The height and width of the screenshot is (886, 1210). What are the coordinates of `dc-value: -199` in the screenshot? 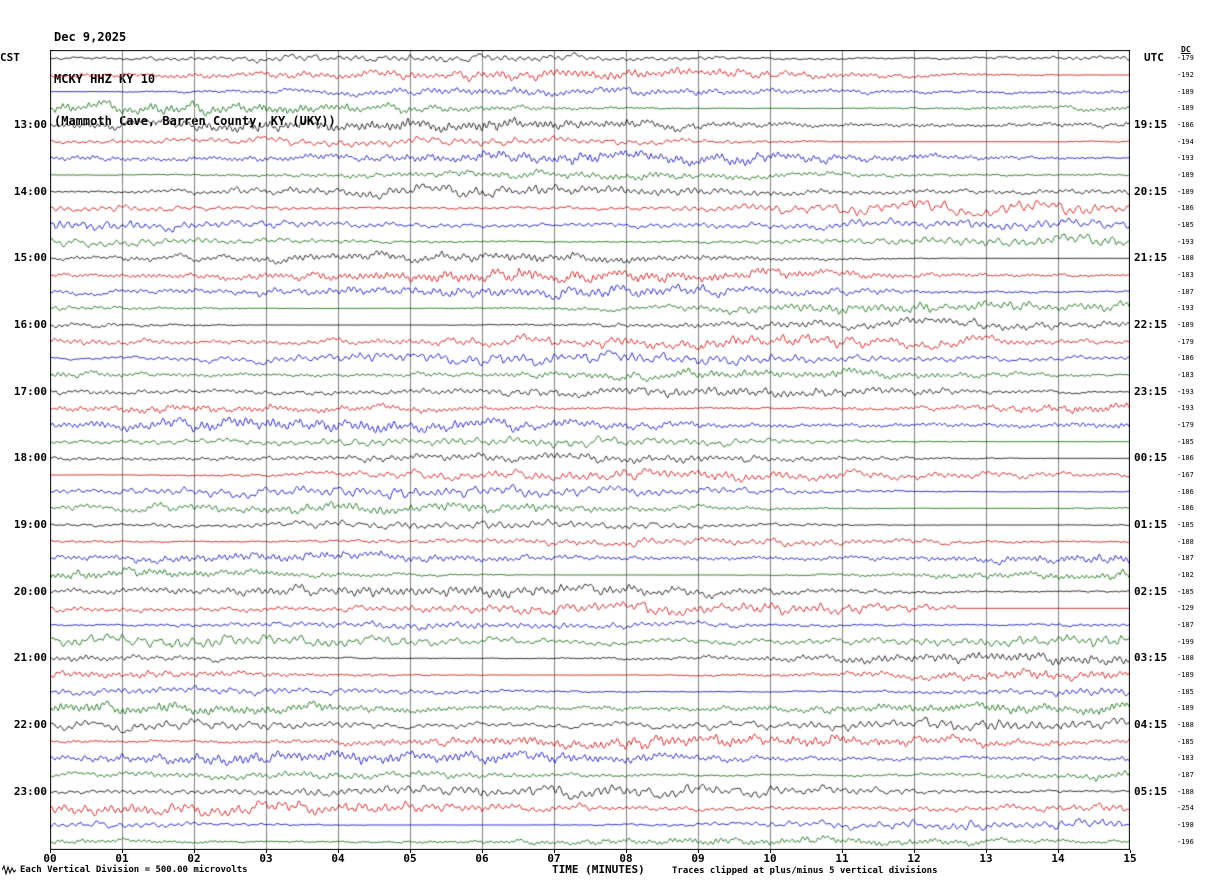 It's located at (1185, 641).